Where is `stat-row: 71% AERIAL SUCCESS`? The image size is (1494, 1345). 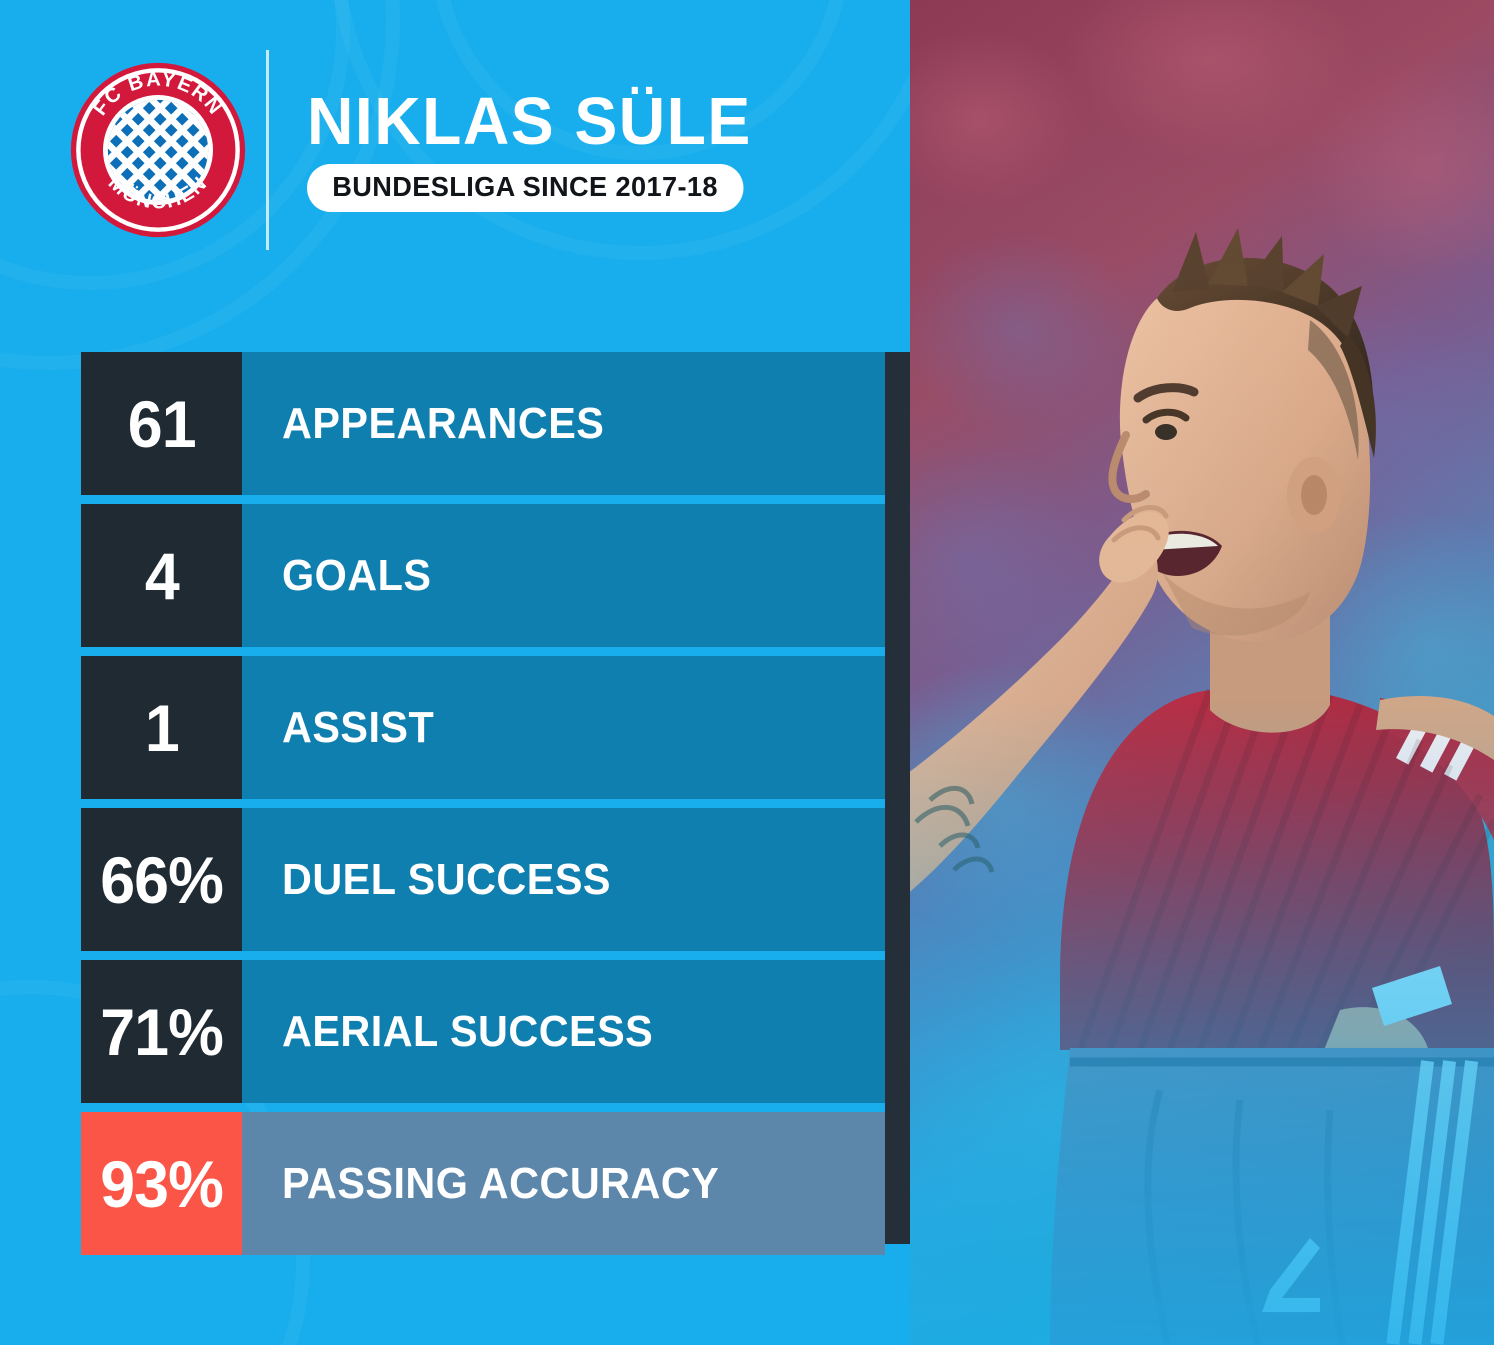
stat-row: 71% AERIAL SUCCESS is located at coordinates (483, 1031).